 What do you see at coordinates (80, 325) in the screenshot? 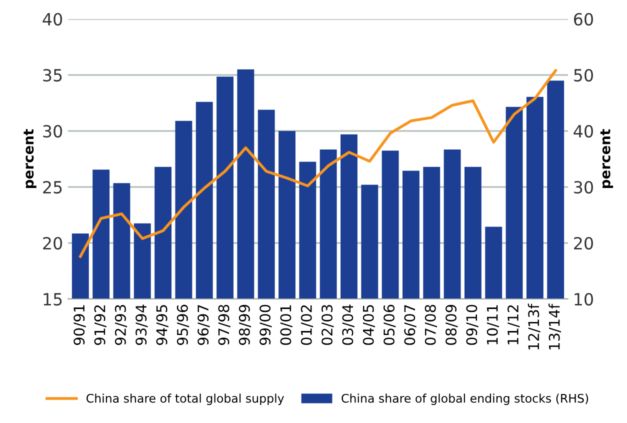
I see `x-tick-label: 90/91` at bounding box center [80, 325].